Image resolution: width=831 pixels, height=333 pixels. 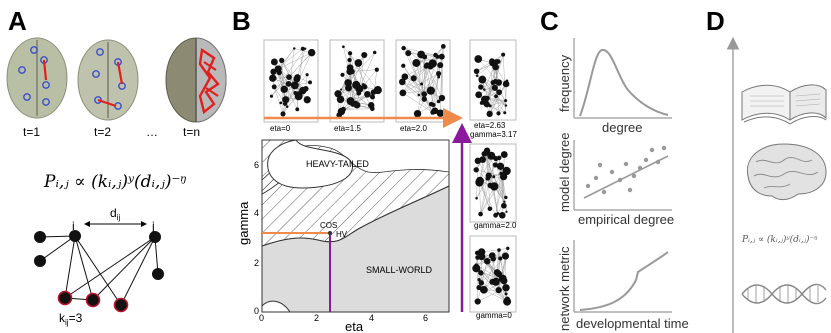 I want to click on network-thumbnail-eta-2.0, so click(x=423, y=81).